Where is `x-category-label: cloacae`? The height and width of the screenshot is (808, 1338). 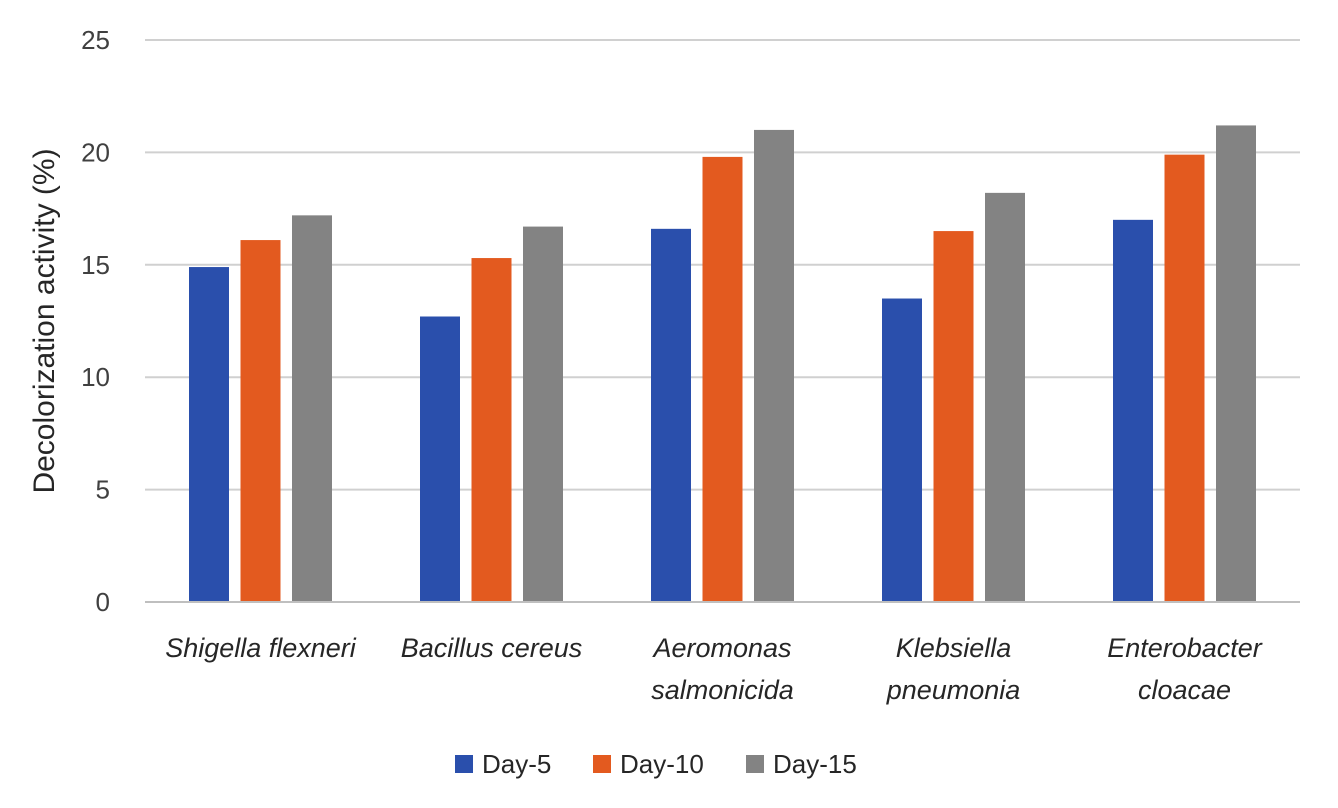
x-category-label: cloacae is located at coordinates (1184, 690).